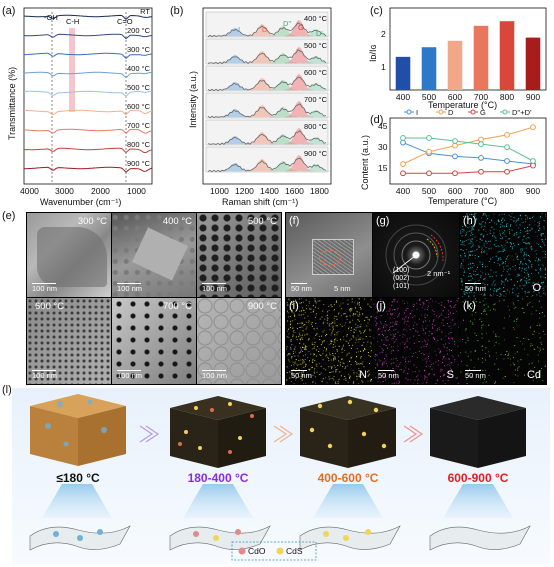  Describe the element at coordinates (383, 147) in the screenshot. I see `d-ytick-1: 30` at that location.